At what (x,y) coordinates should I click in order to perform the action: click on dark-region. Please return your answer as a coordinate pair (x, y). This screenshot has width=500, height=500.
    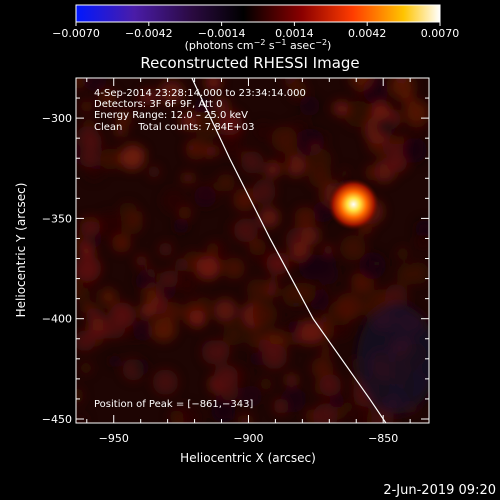
    Looking at the image, I should click on (392, 358).